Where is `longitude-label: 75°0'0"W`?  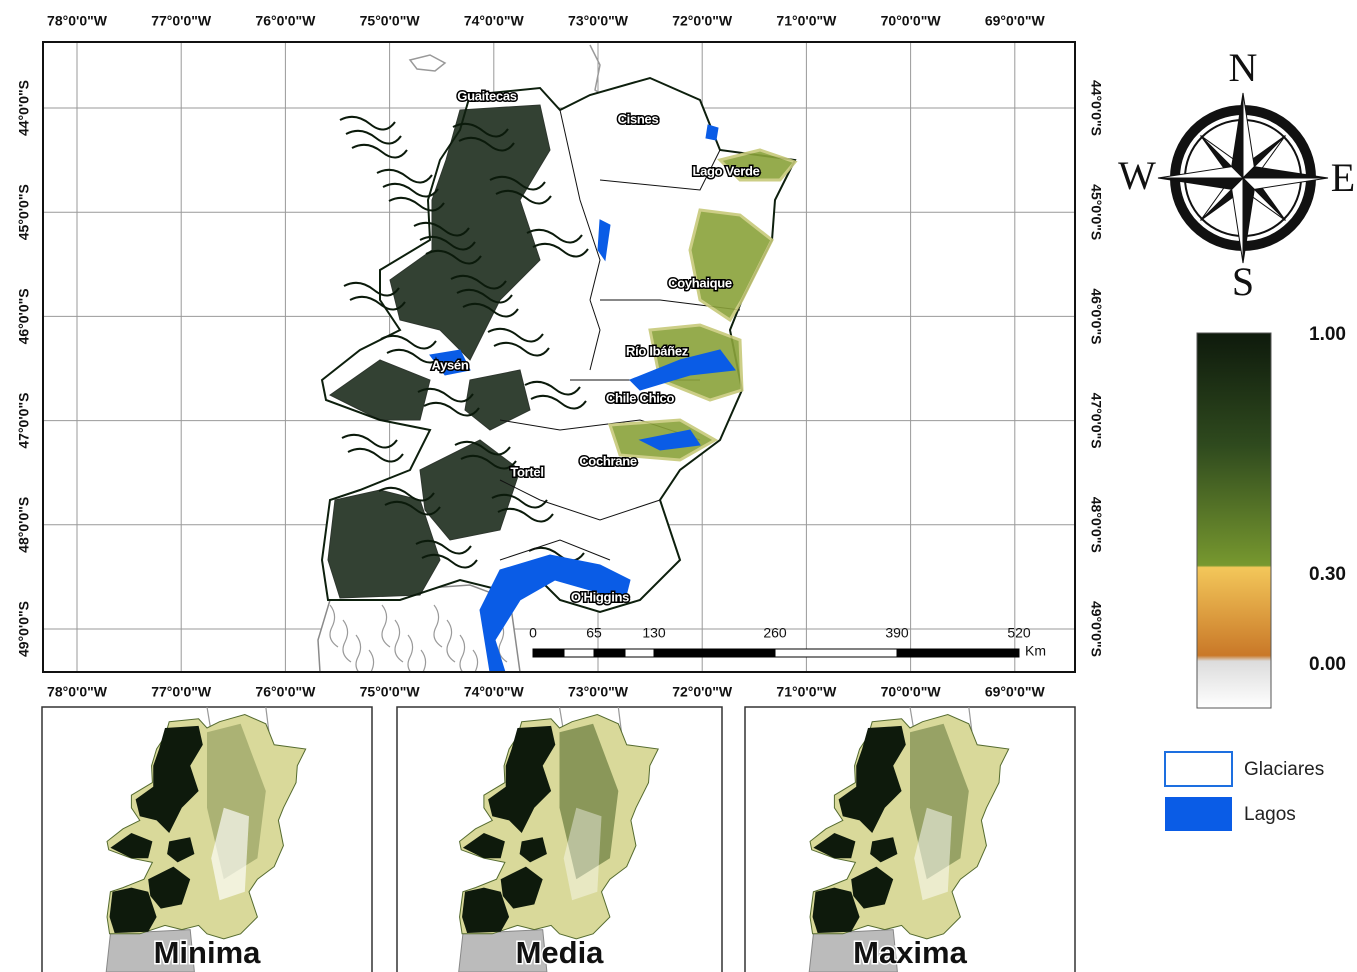
longitude-label: 75°0'0"W is located at coordinates (390, 692).